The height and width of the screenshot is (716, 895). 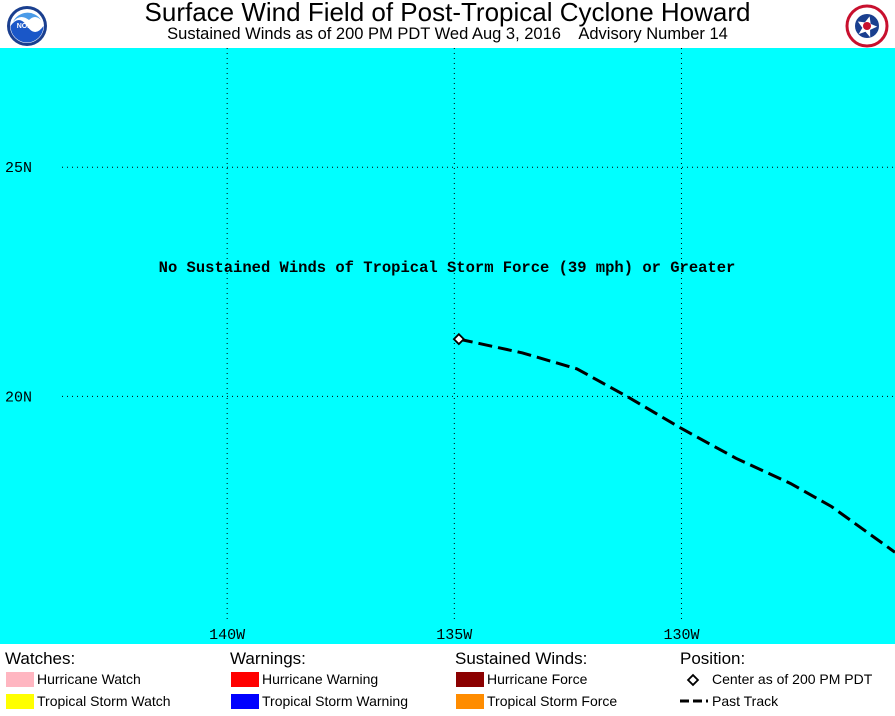 I want to click on tropical-storm-force-label: Tropical Storm Force, so click(x=552, y=701).